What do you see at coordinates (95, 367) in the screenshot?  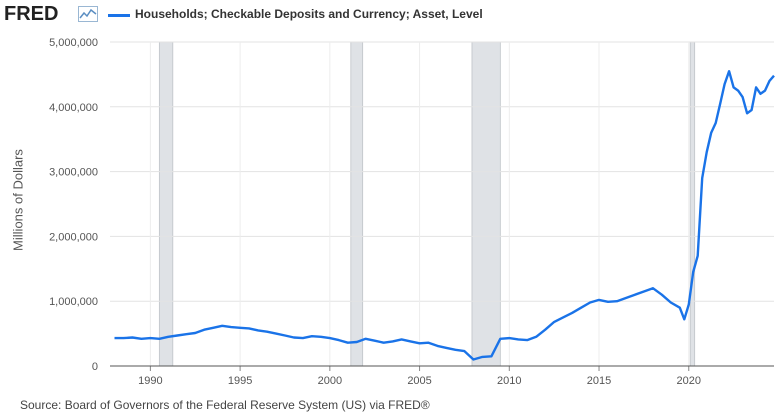 I see `y-tick-label: 0` at bounding box center [95, 367].